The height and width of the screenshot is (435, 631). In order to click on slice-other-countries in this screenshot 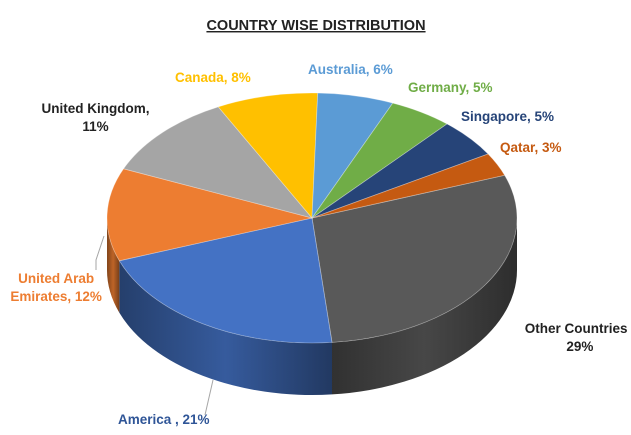, I will do `click(414, 258)`.